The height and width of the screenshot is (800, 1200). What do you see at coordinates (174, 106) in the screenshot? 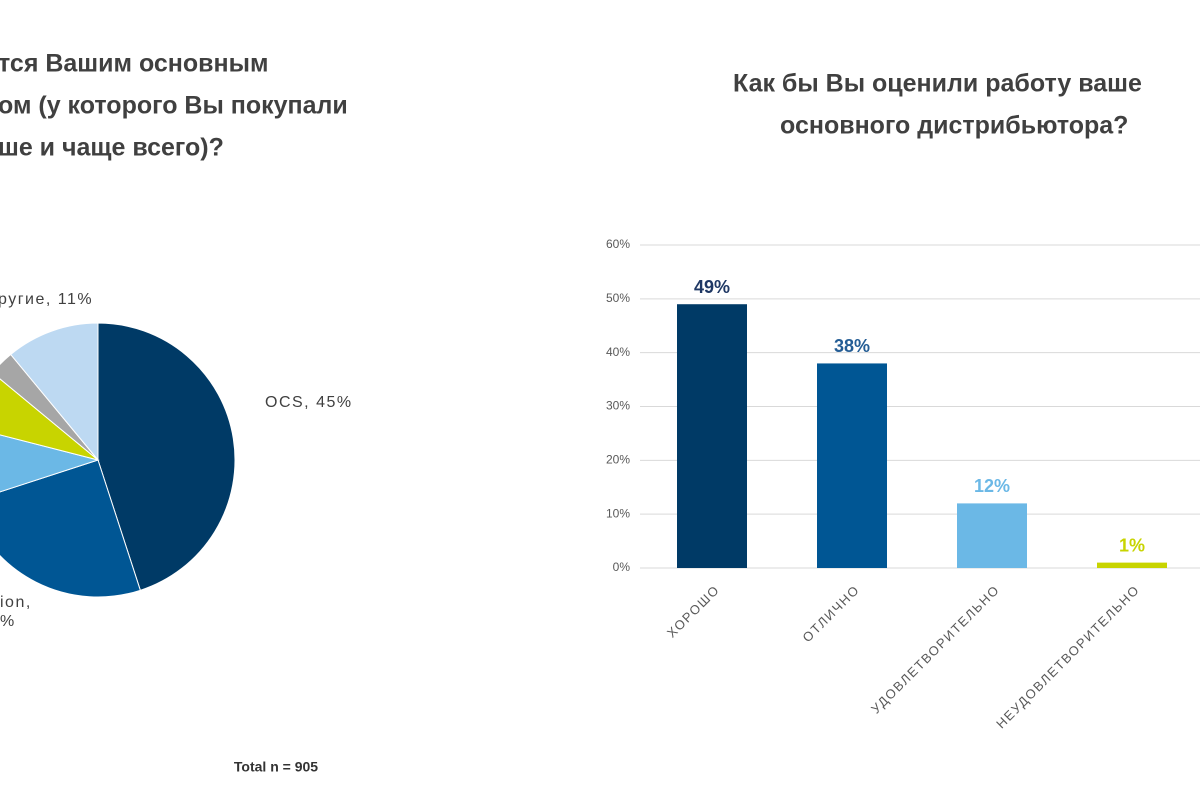
I see `chart-title: ом (у которого Вы покупали` at bounding box center [174, 106].